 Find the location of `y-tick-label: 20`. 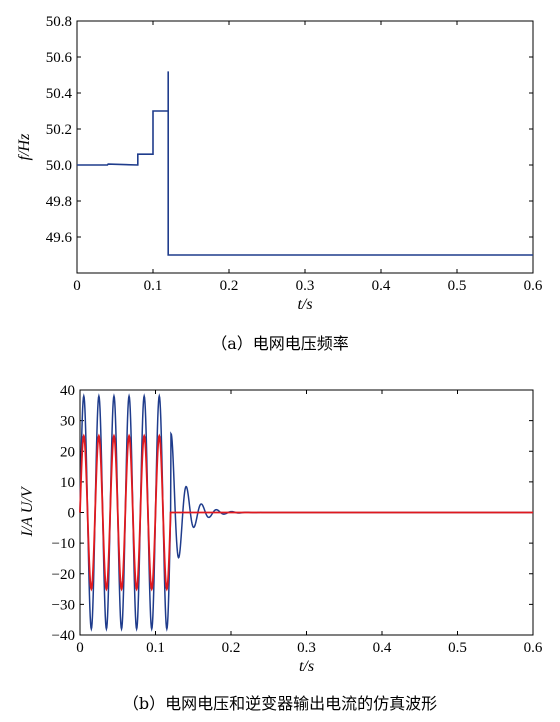

y-tick-label: 20 is located at coordinates (67, 452).